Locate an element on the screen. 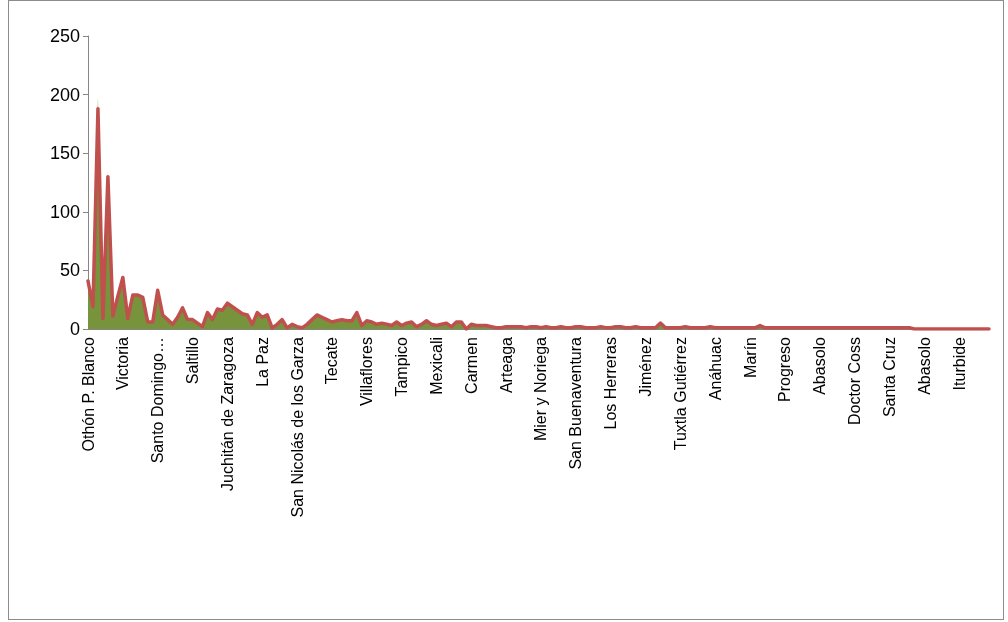  x-tick-label: Jiménez is located at coordinates (646, 367).